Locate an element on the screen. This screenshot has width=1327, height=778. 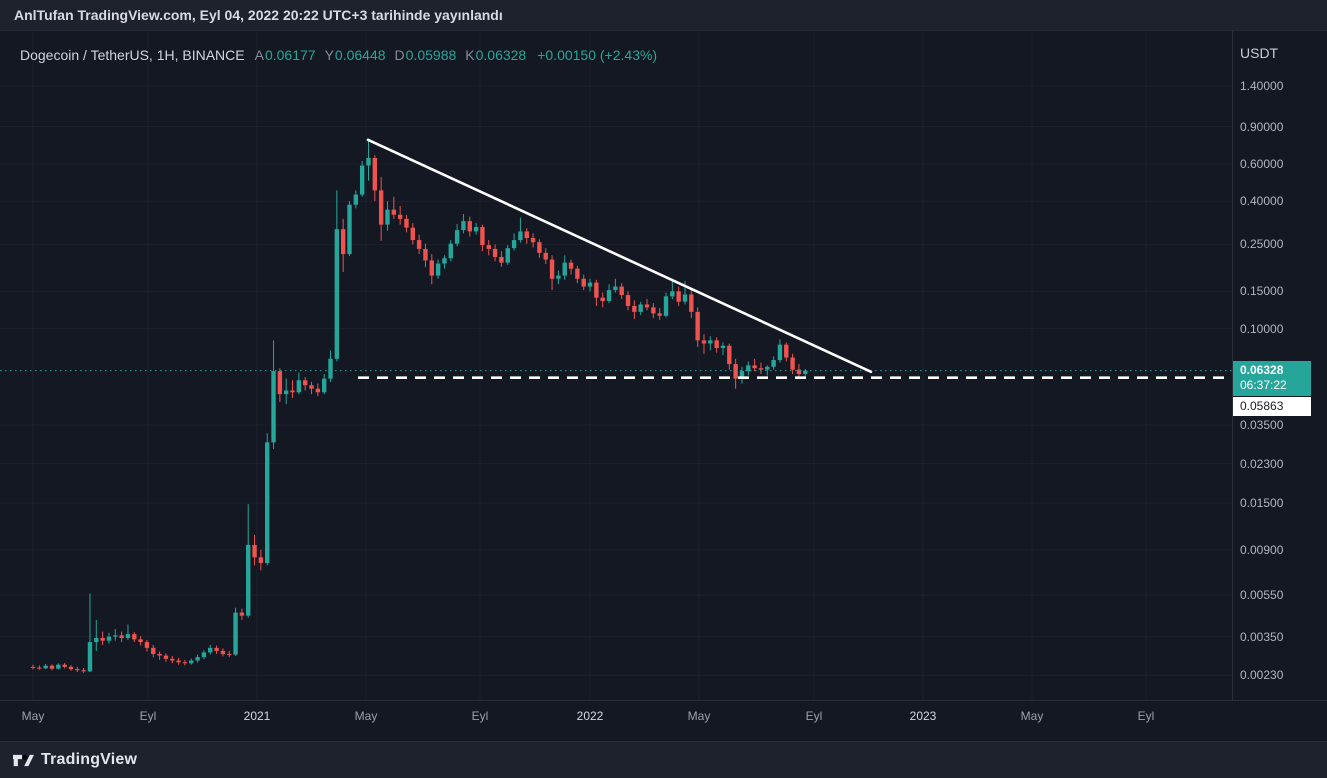
level-price-label: 0.05863 is located at coordinates (1272, 406).